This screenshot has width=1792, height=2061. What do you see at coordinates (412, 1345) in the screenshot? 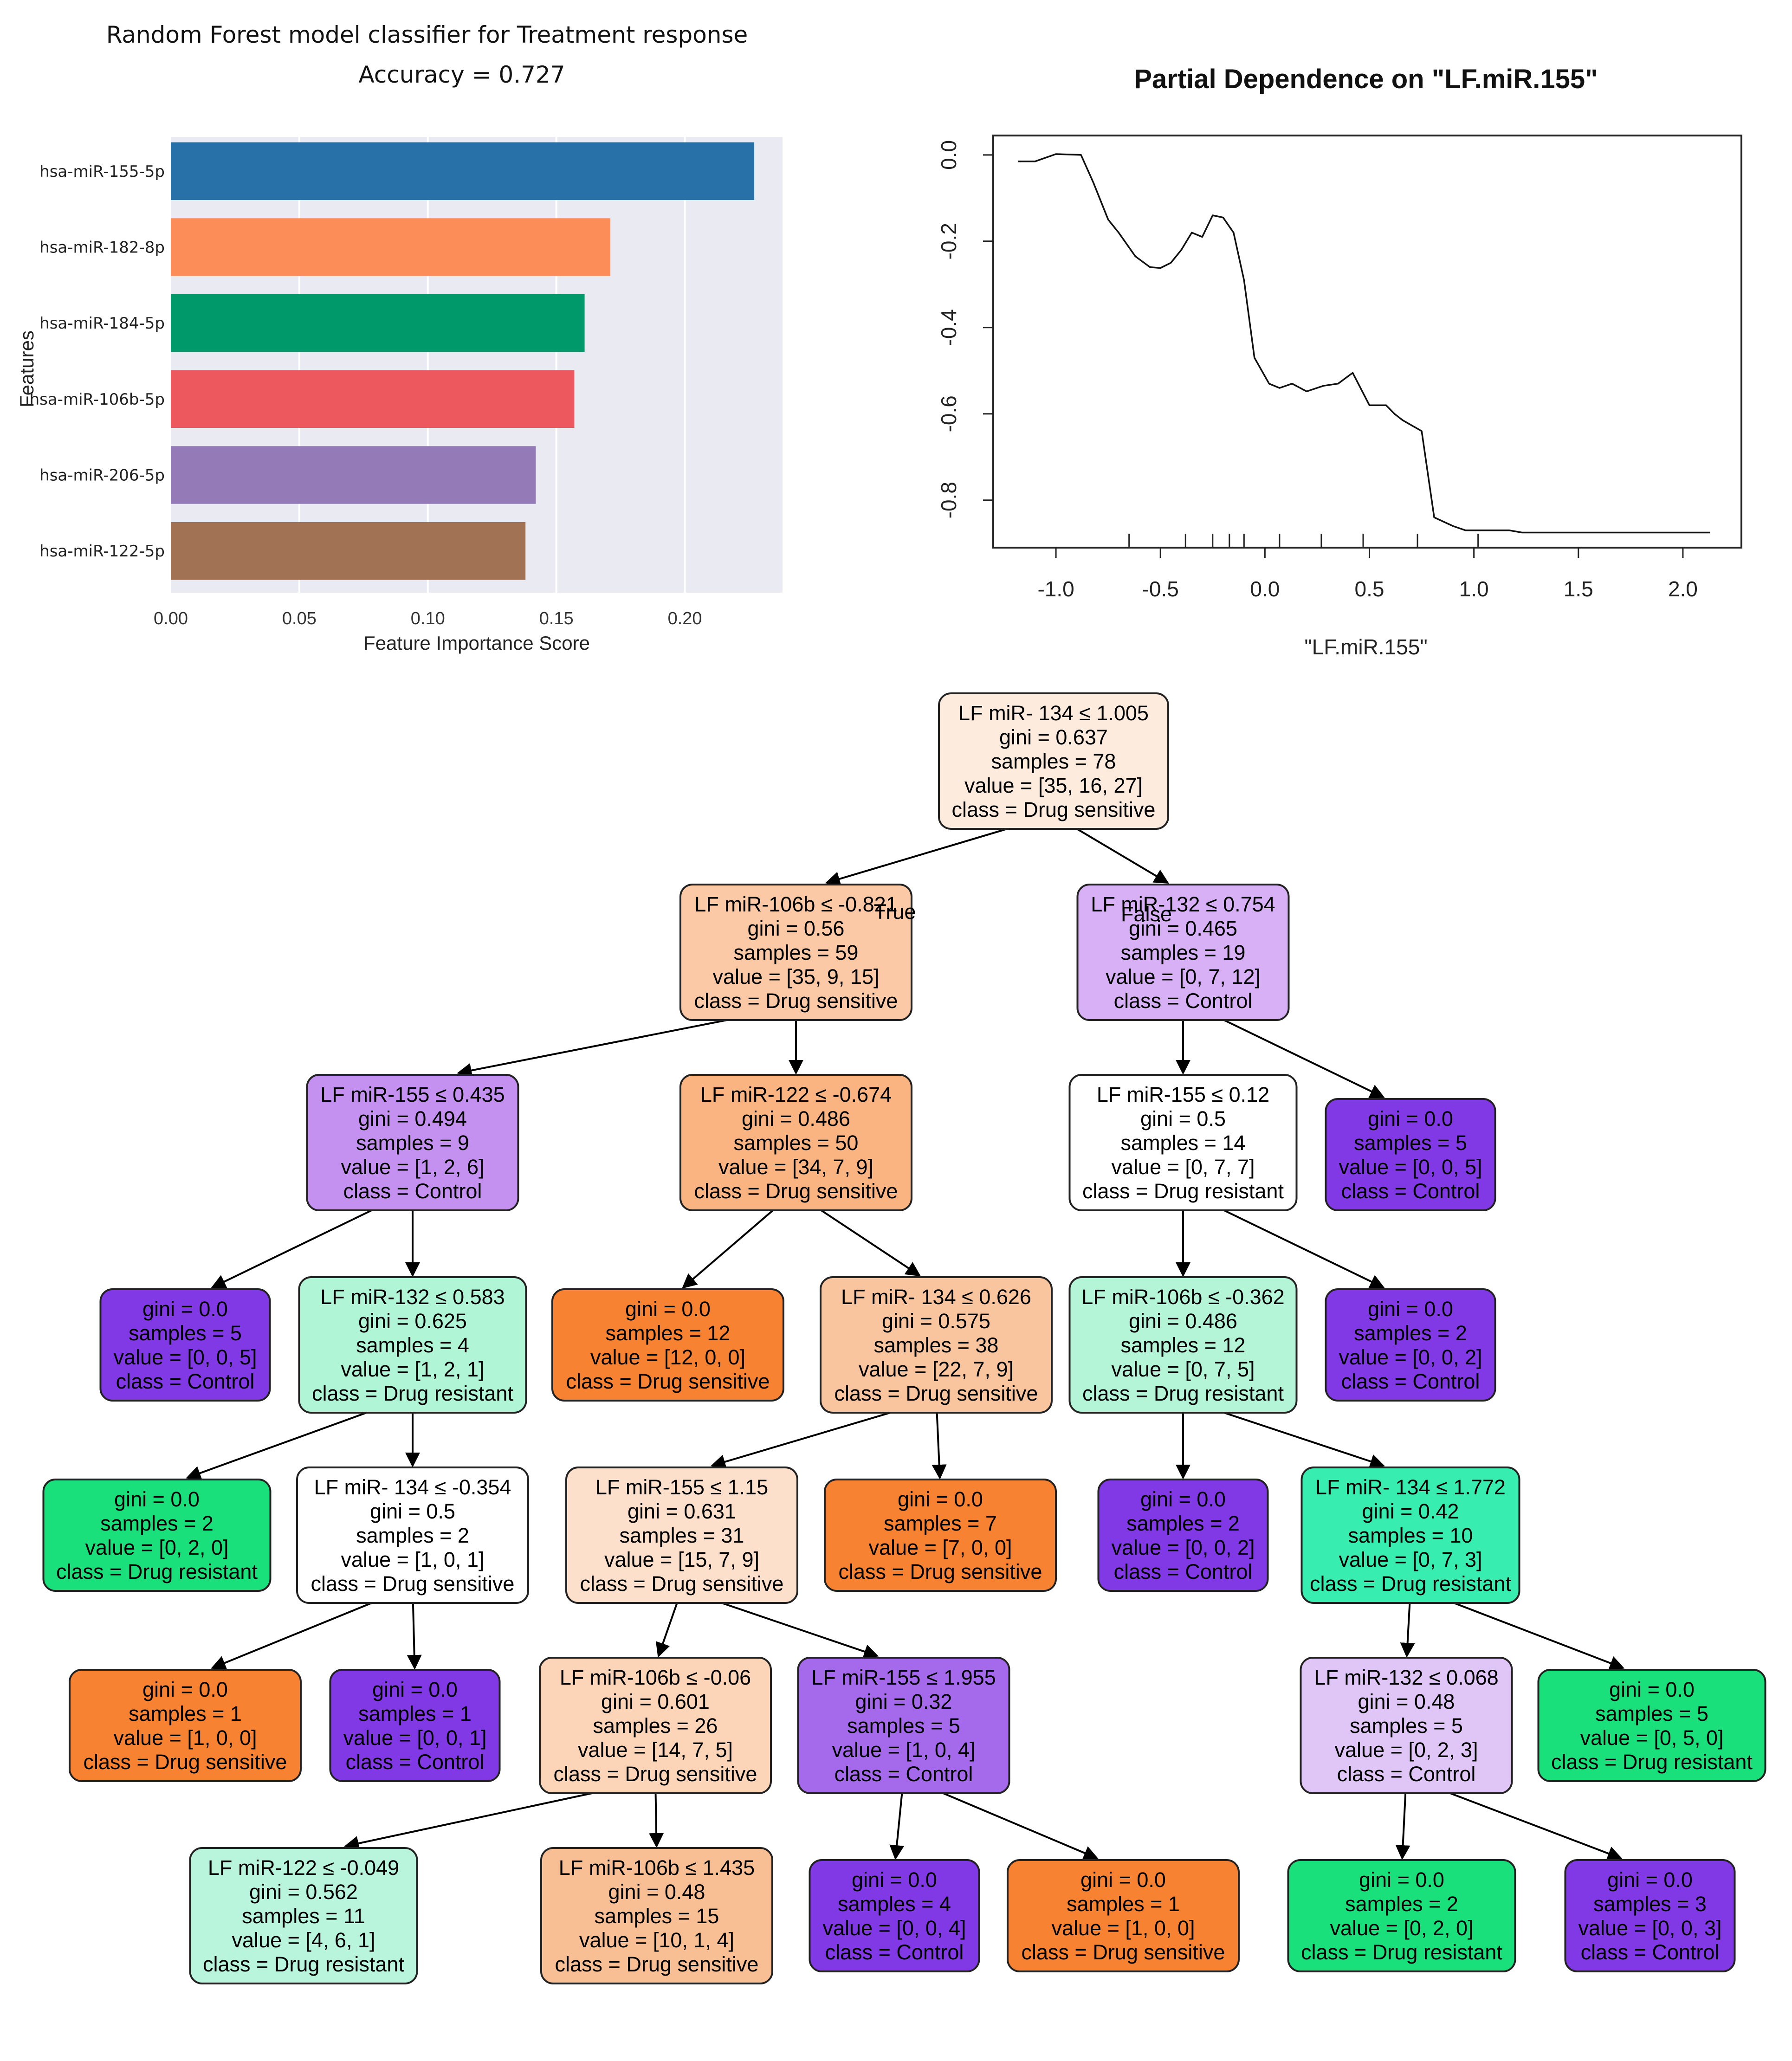
I see `tree-node-line: samples = 4` at bounding box center [412, 1345].